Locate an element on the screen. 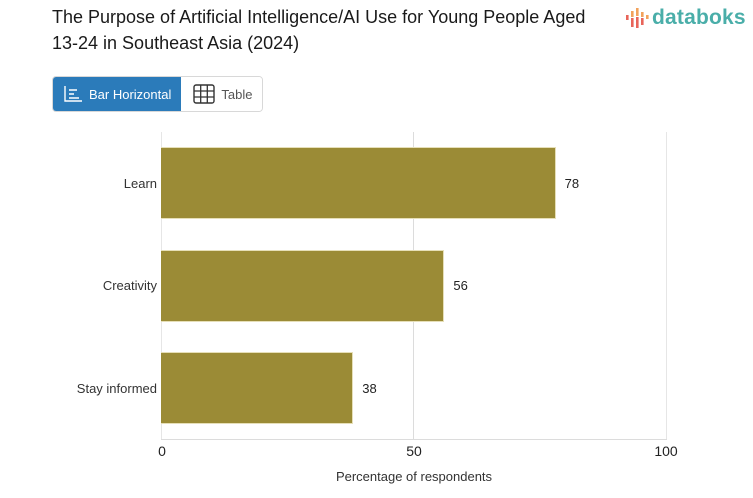 The image size is (753, 498). x-axis-line is located at coordinates (414, 439).